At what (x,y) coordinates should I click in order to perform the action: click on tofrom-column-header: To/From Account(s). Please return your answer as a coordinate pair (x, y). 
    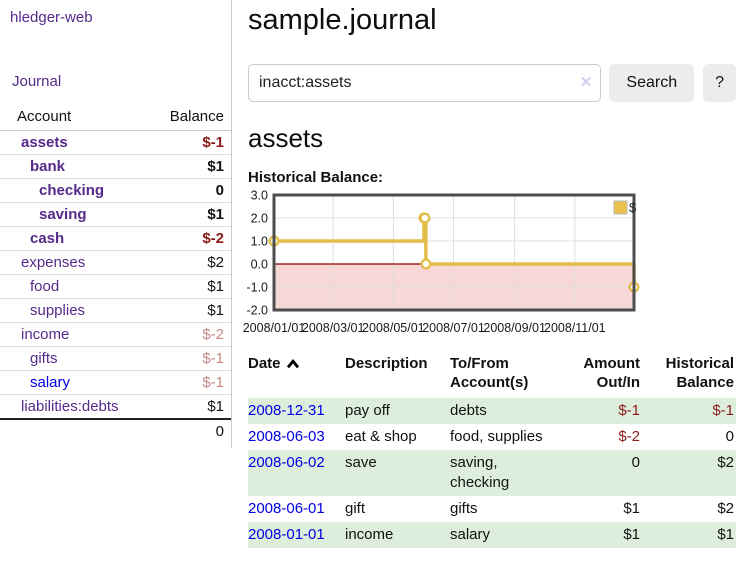
    Looking at the image, I should click on (510, 375).